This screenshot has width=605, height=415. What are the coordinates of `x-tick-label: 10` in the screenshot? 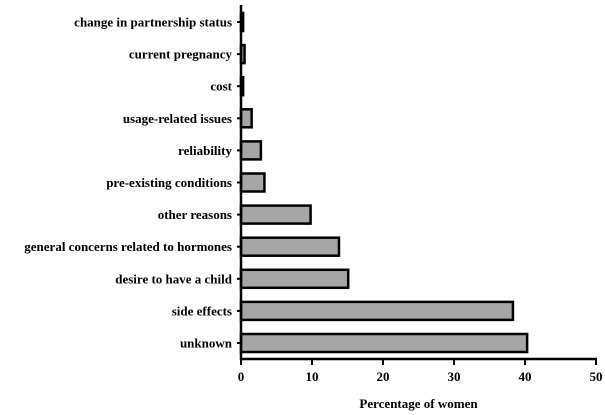 It's located at (312, 376).